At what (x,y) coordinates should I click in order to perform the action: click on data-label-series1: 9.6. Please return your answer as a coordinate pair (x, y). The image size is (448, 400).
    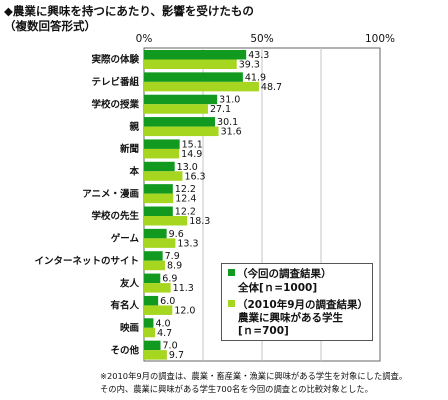
    Looking at the image, I should click on (176, 234).